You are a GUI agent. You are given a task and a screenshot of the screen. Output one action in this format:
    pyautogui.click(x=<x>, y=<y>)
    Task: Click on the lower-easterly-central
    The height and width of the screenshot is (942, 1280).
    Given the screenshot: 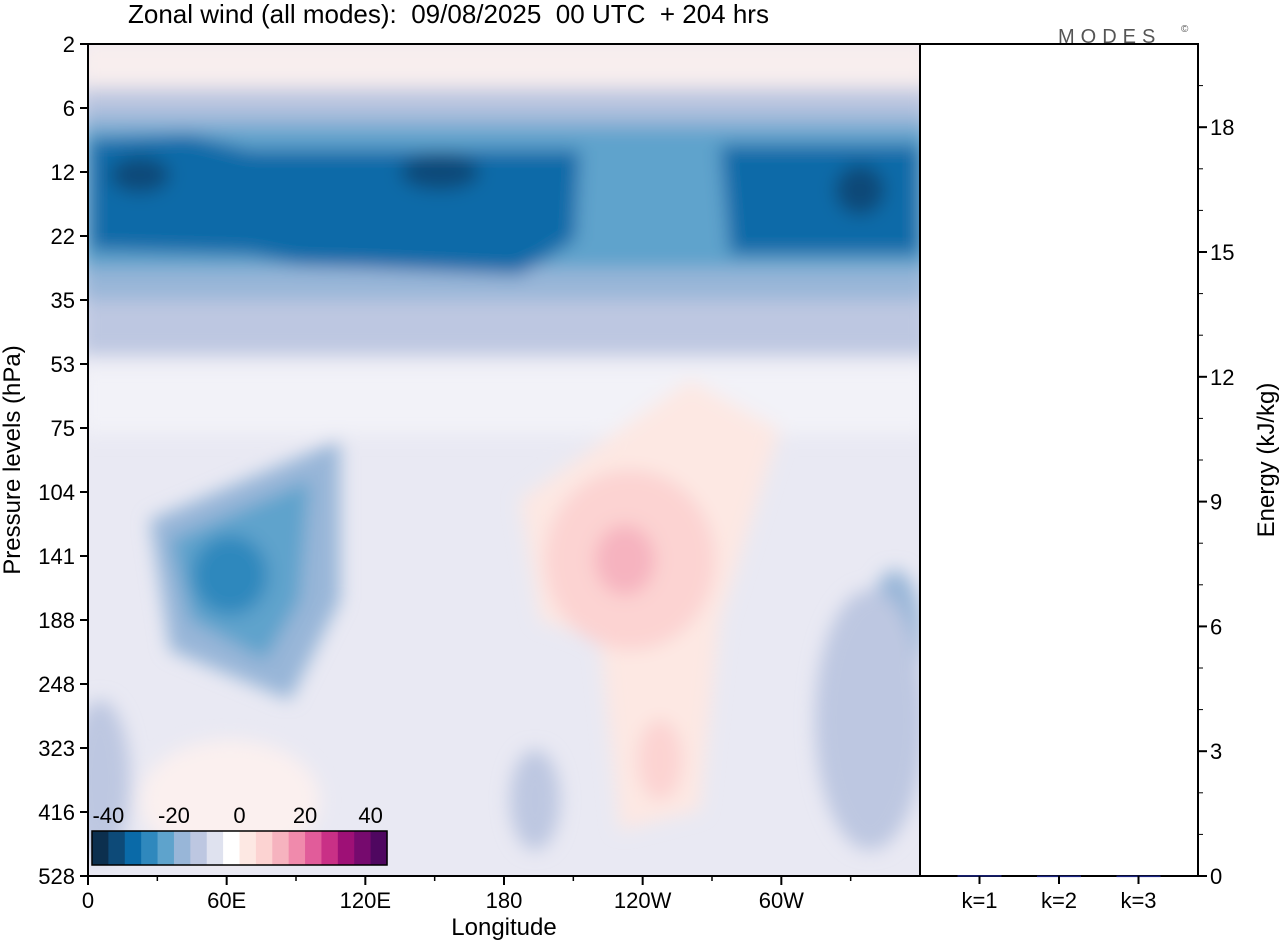 What is the action you would take?
    pyautogui.click(x=535, y=800)
    